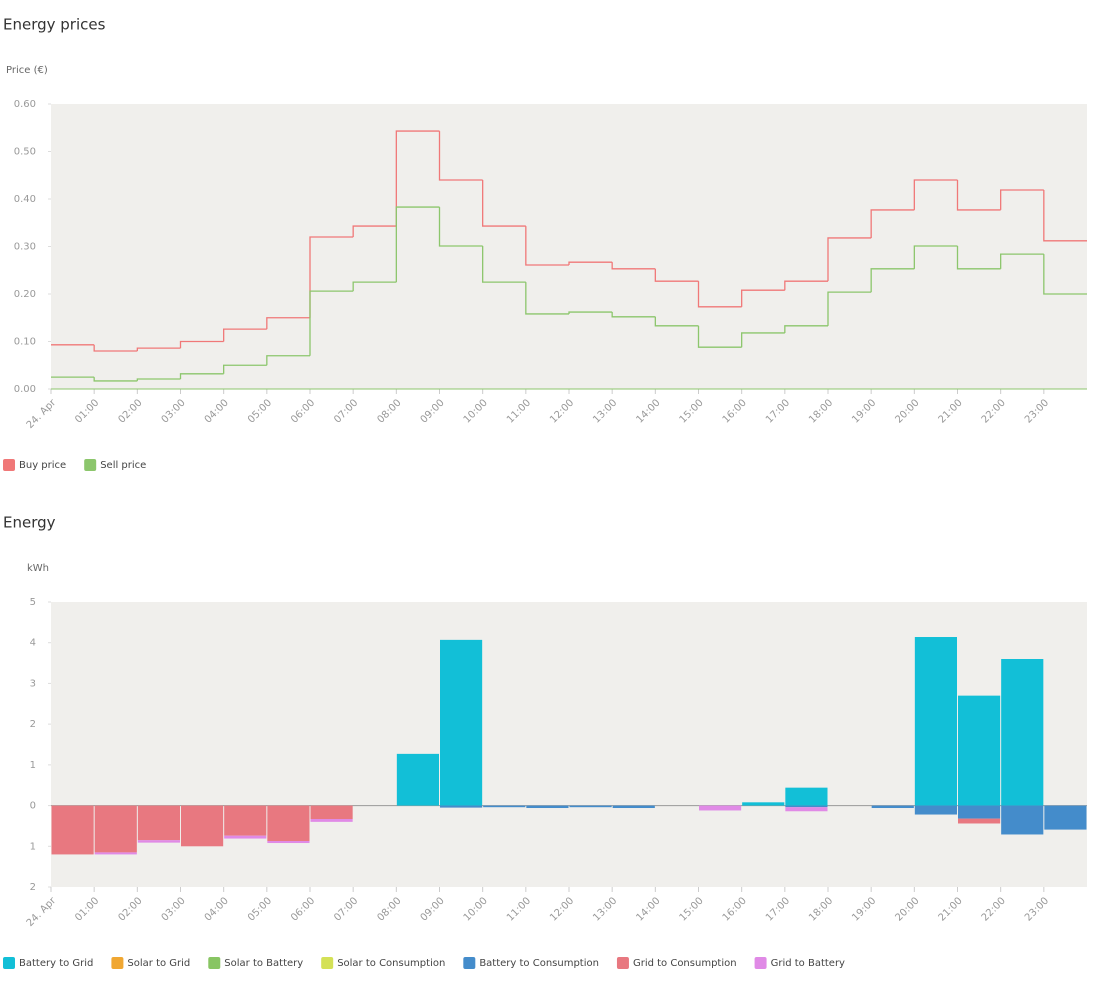  Describe the element at coordinates (87, 411) in the screenshot. I see `x-tick-label: 01:00` at that location.